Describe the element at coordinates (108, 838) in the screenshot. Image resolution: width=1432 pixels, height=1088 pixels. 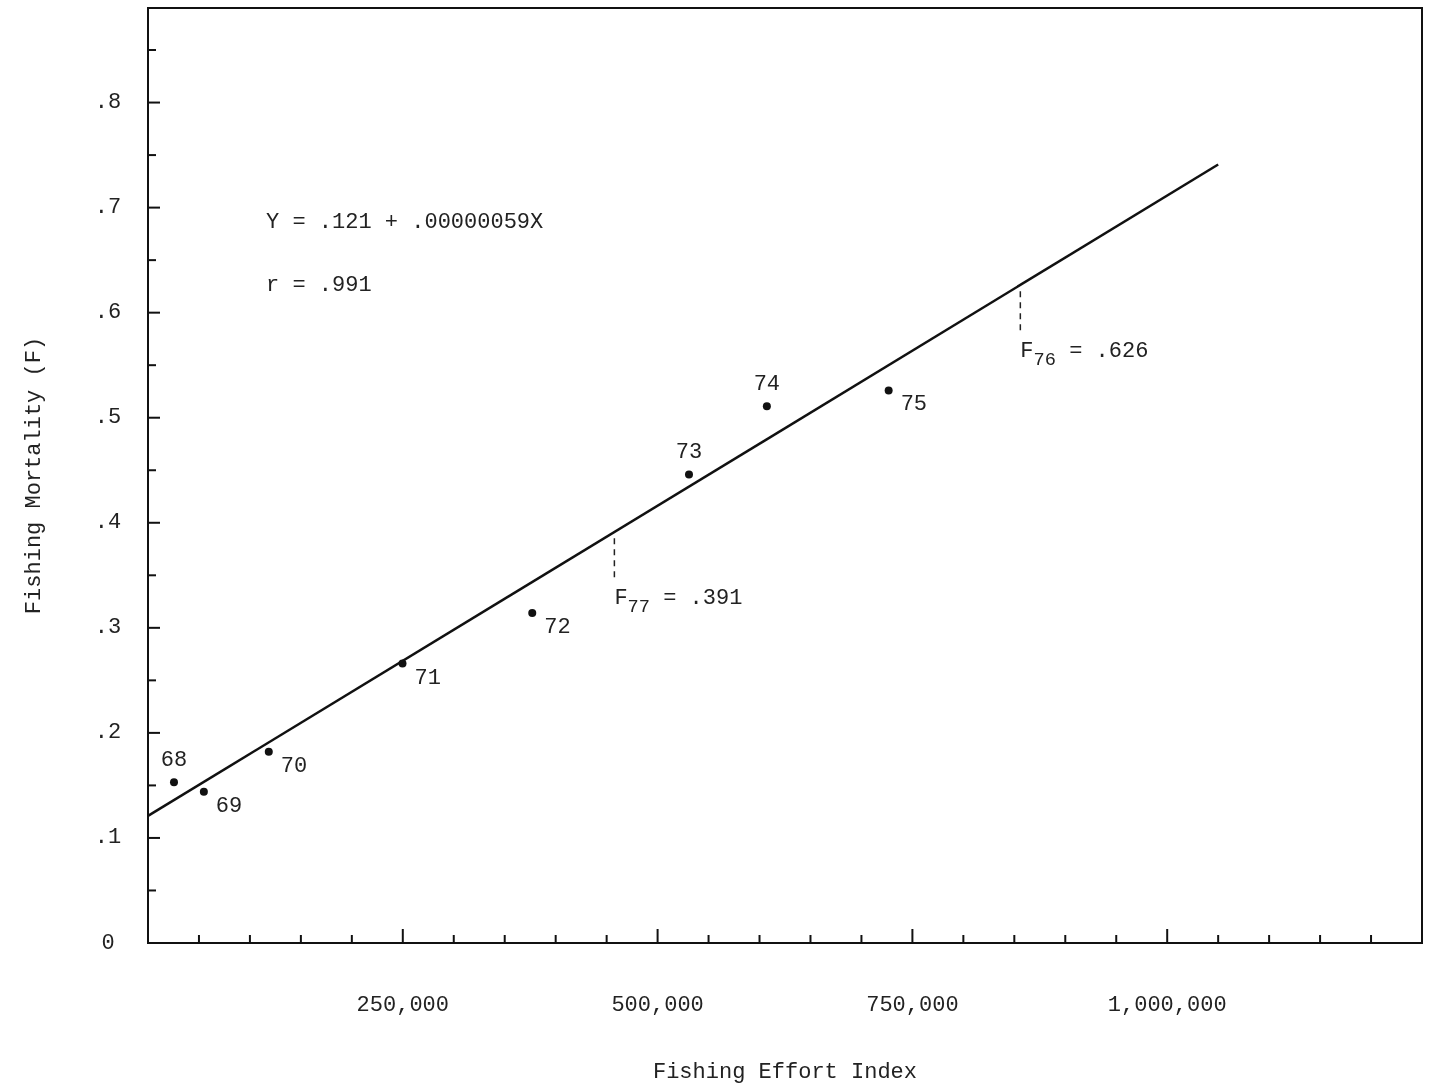
I see `y-tick-label: .1` at that location.